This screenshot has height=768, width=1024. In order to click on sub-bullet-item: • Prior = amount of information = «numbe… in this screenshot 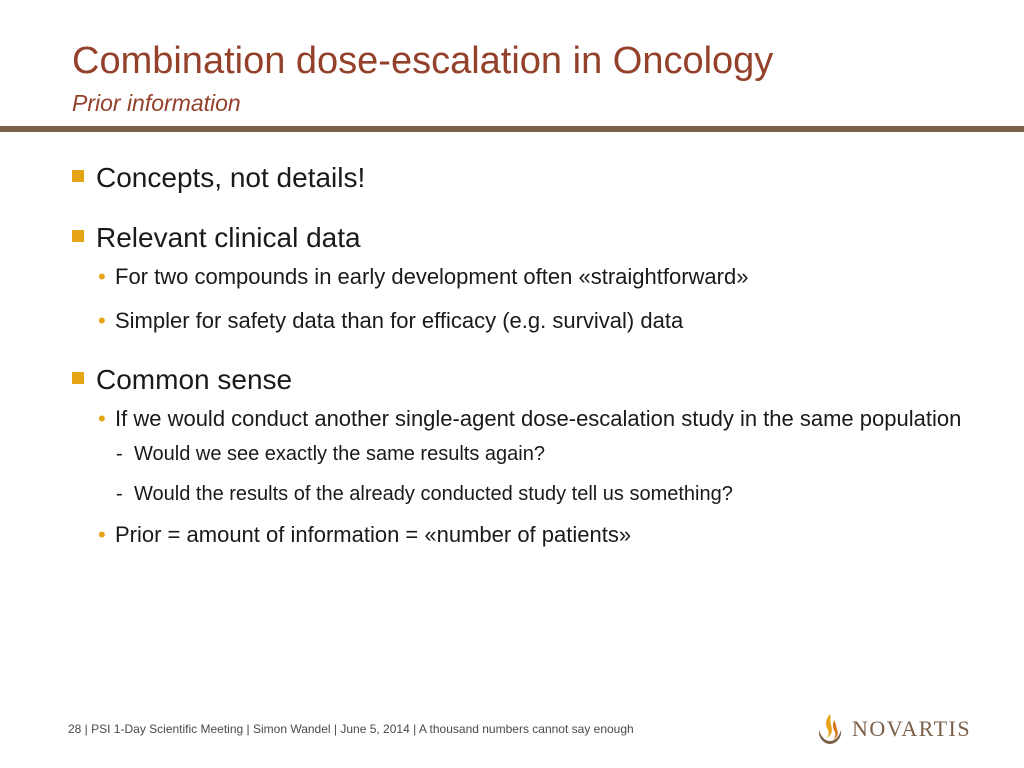, I will do `click(522, 535)`.